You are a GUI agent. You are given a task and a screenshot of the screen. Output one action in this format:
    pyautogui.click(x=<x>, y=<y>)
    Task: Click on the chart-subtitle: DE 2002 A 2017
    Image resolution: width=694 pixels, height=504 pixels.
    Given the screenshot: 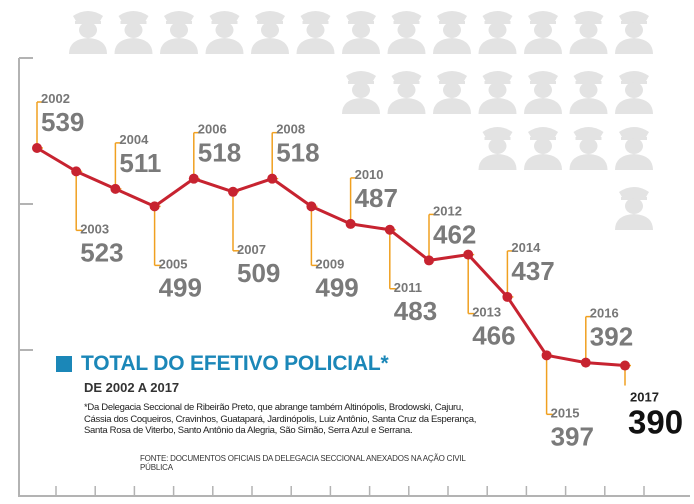 What is the action you would take?
    pyautogui.click(x=132, y=387)
    